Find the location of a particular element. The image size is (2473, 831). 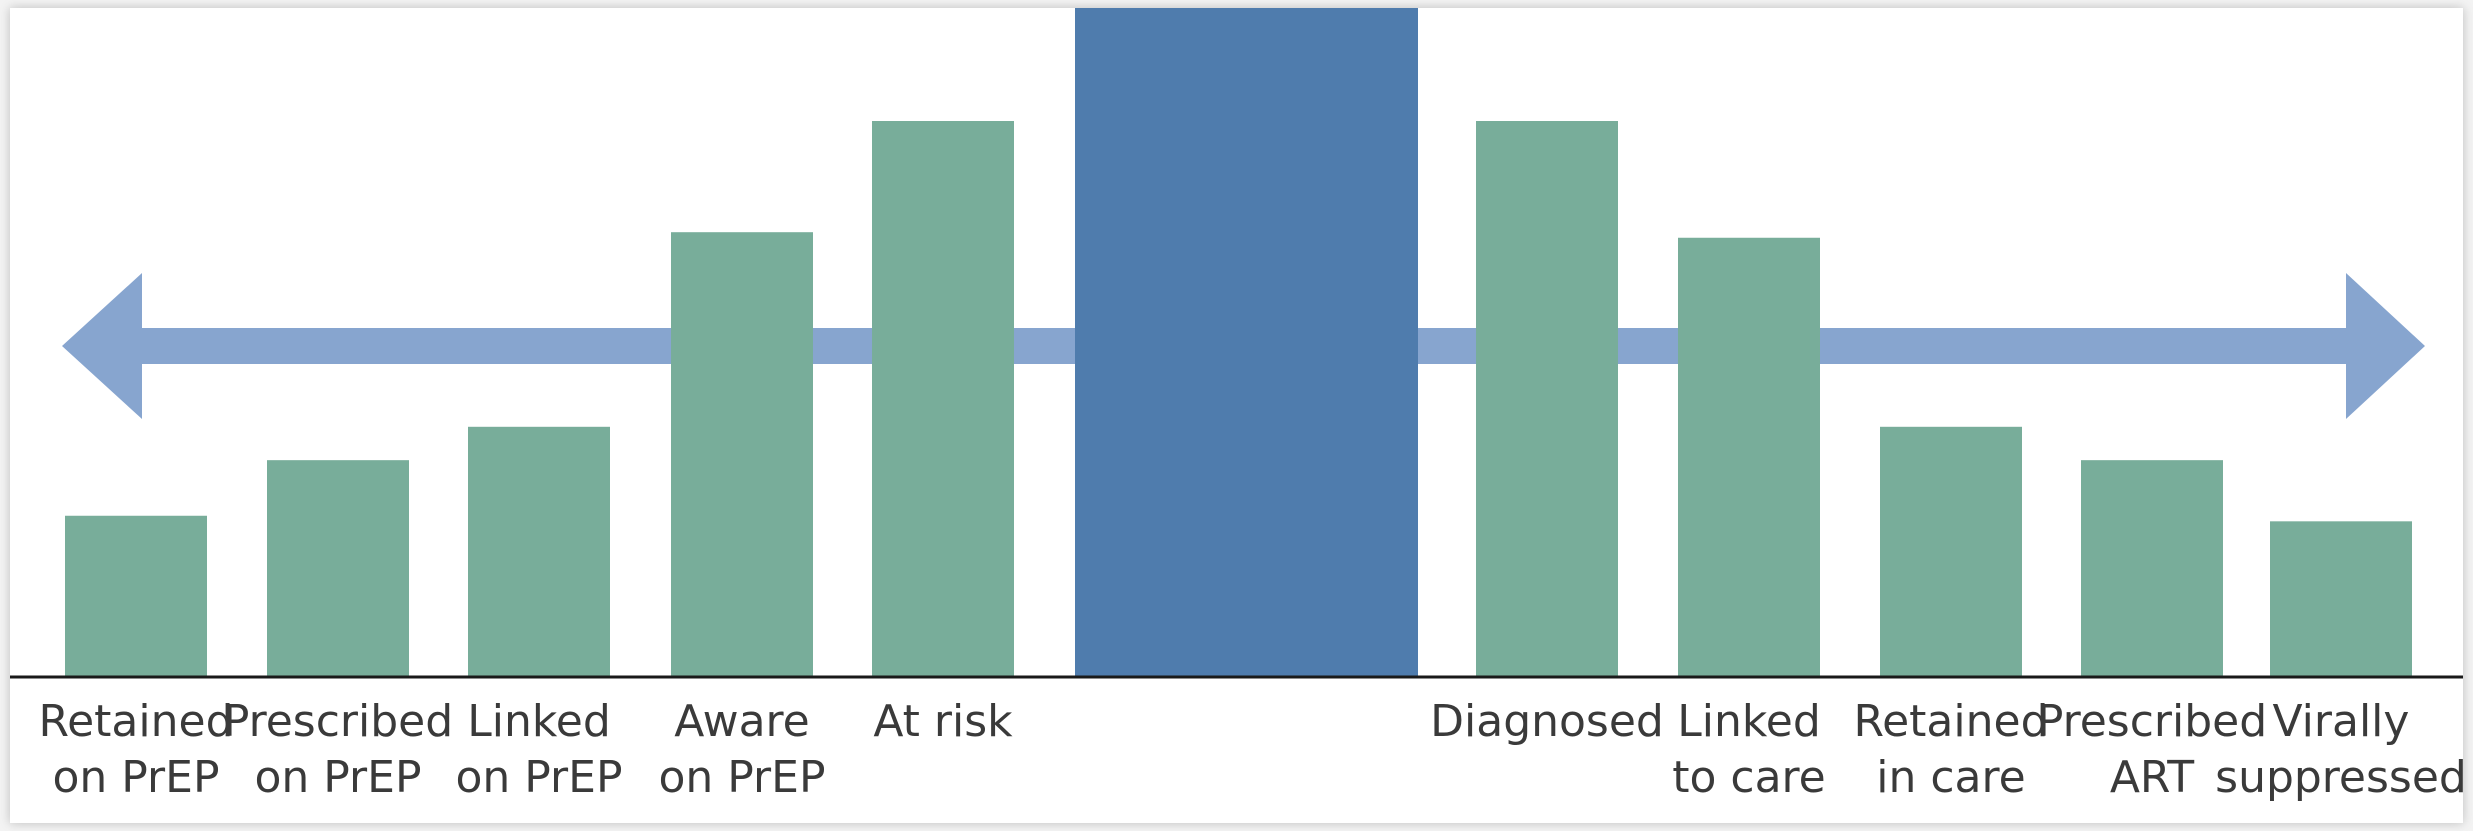

center-block is located at coordinates (1246, 342).